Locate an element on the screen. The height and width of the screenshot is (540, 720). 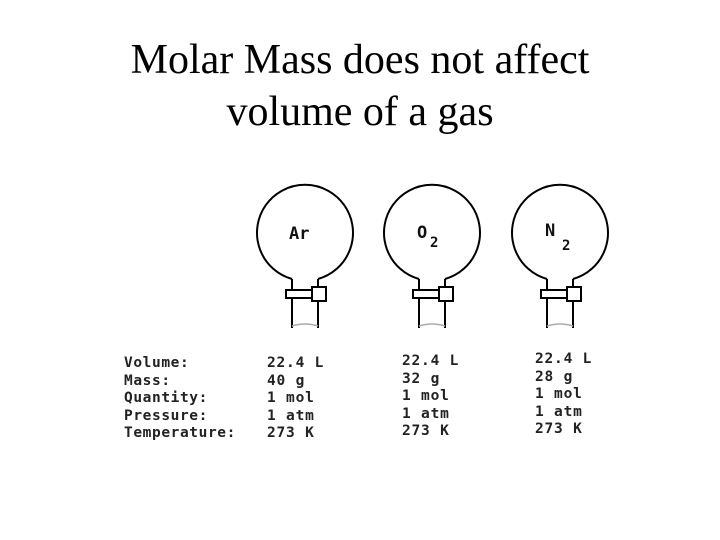
label-mass: Mass: is located at coordinates (147, 380).